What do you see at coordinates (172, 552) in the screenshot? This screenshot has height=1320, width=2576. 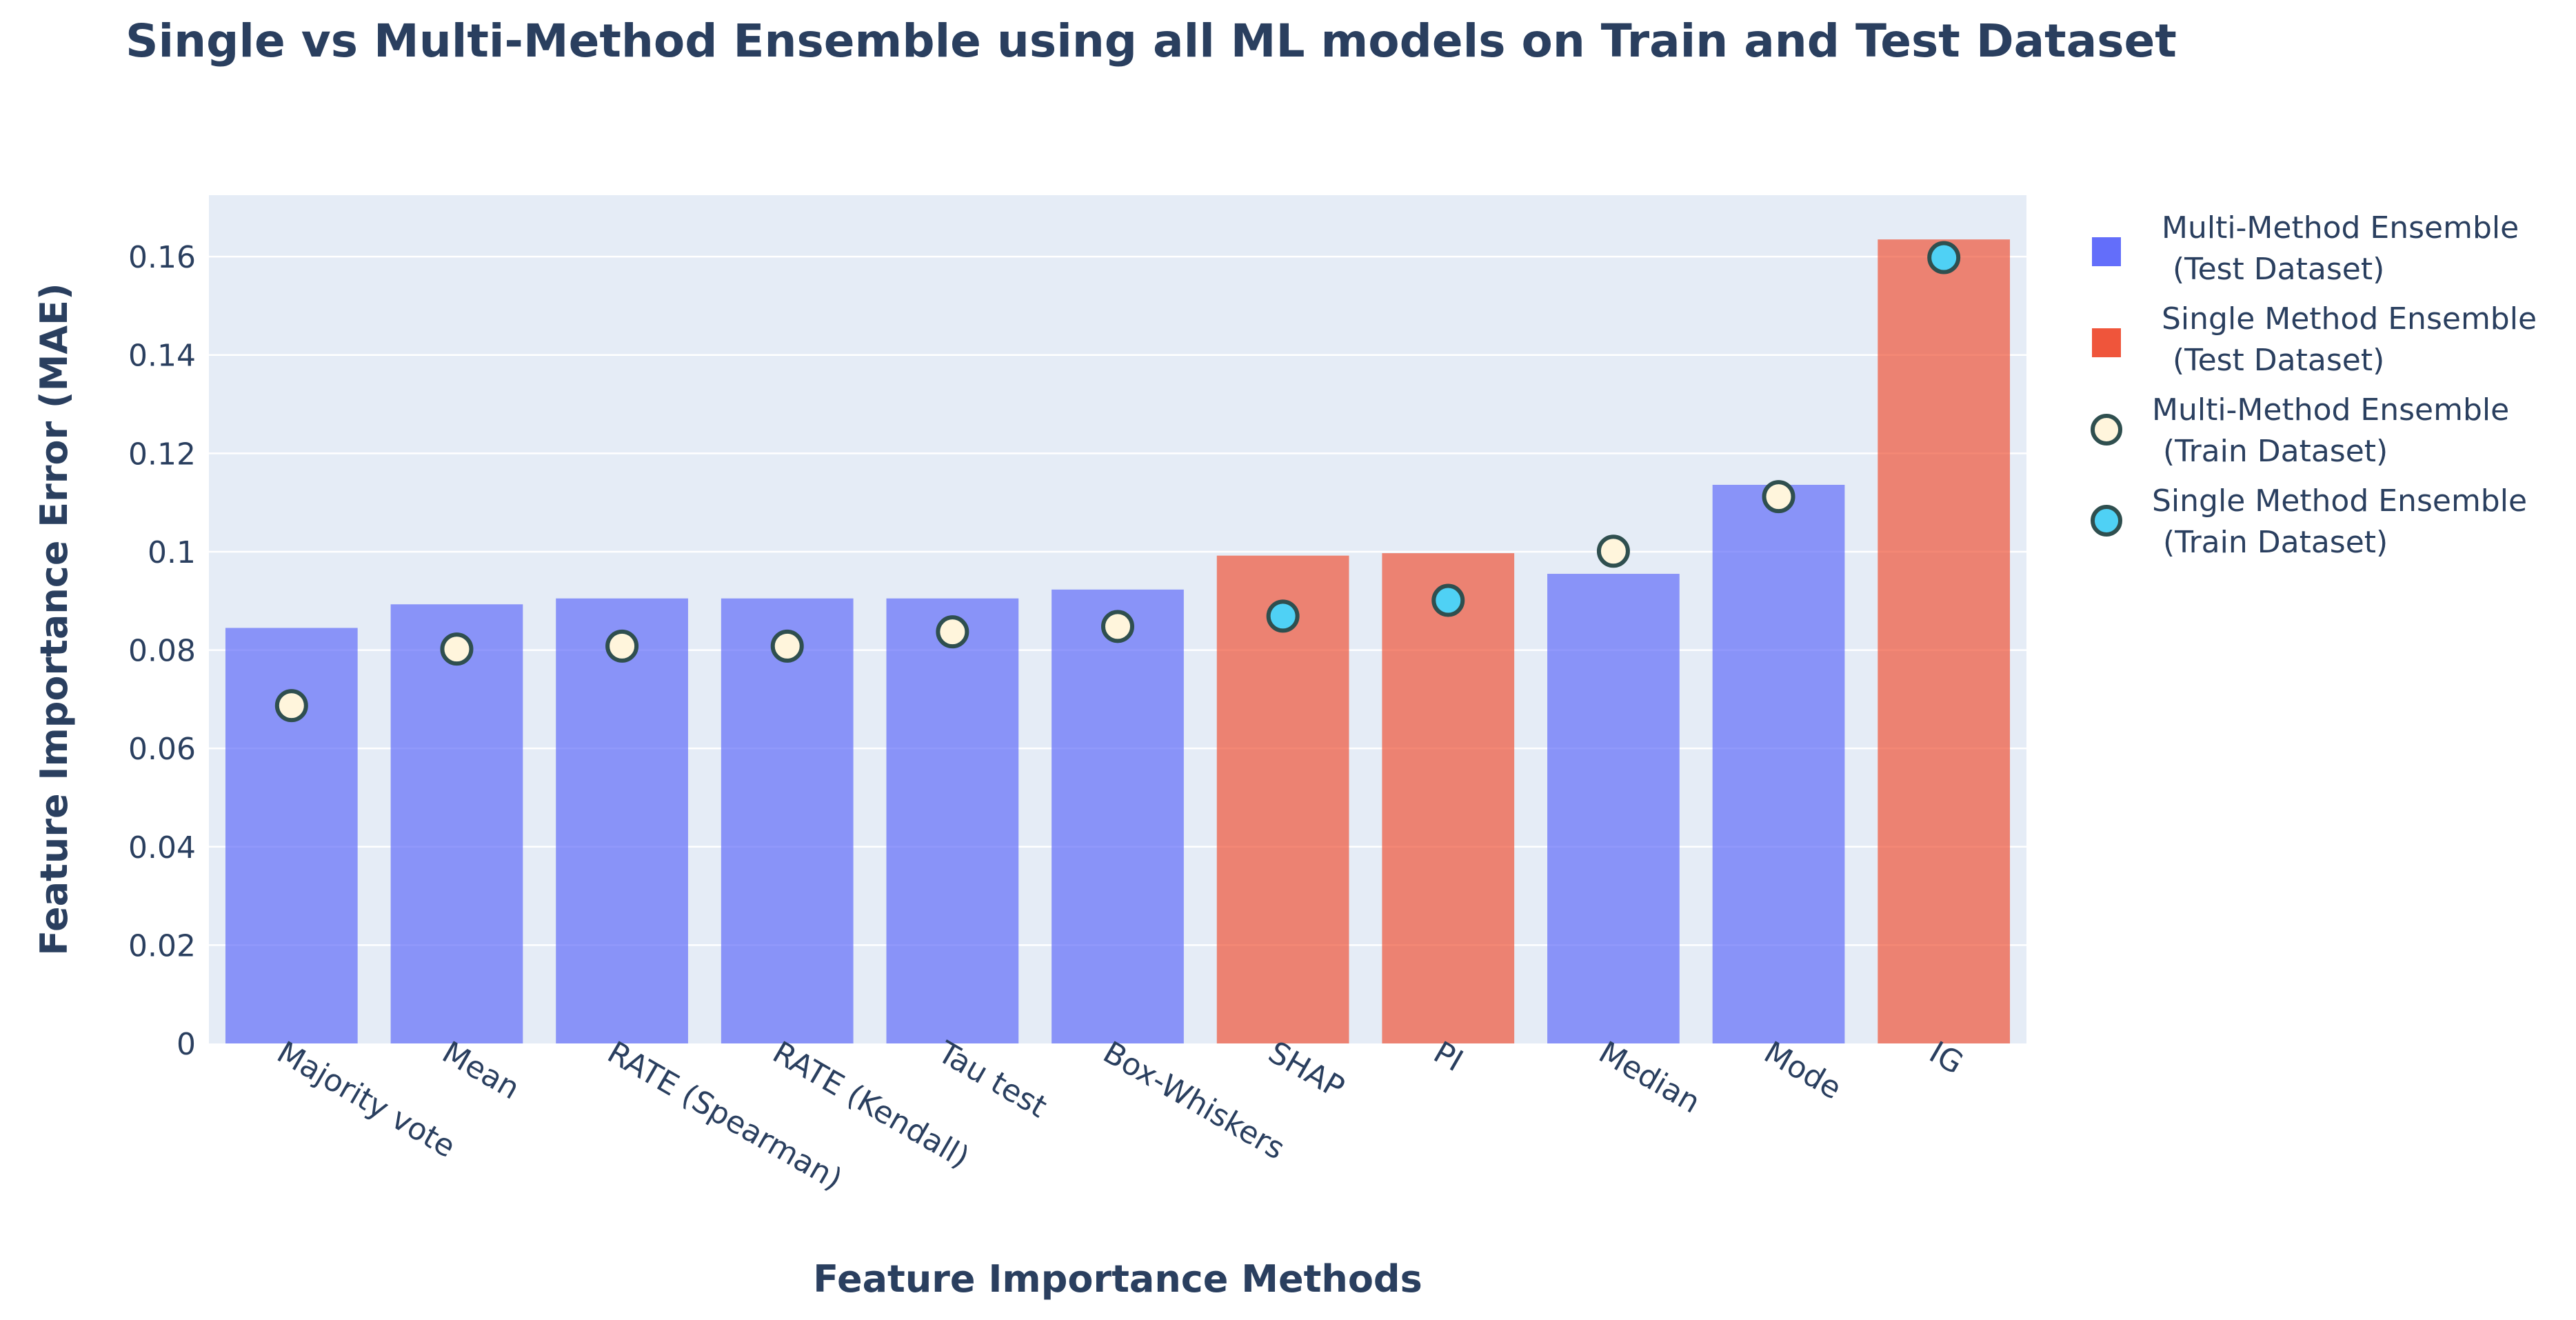 I see `y-tick-label: 0.1` at bounding box center [172, 552].